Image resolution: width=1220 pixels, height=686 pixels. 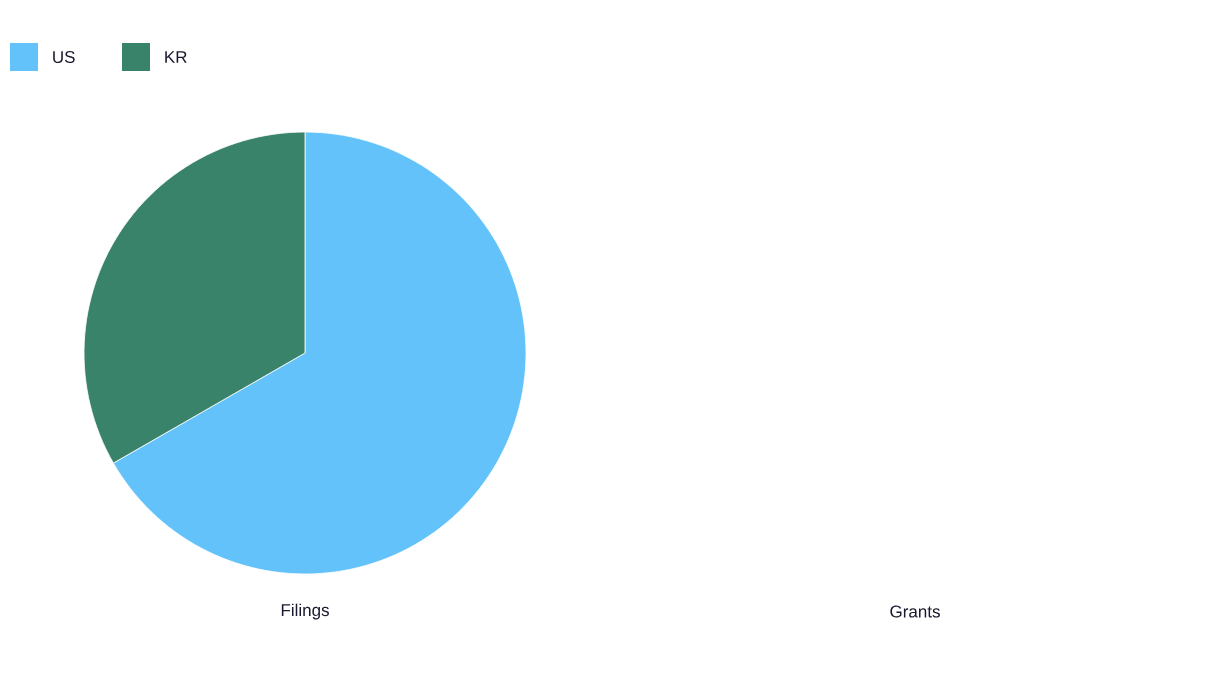 I want to click on legend-label: KR, so click(x=176, y=57).